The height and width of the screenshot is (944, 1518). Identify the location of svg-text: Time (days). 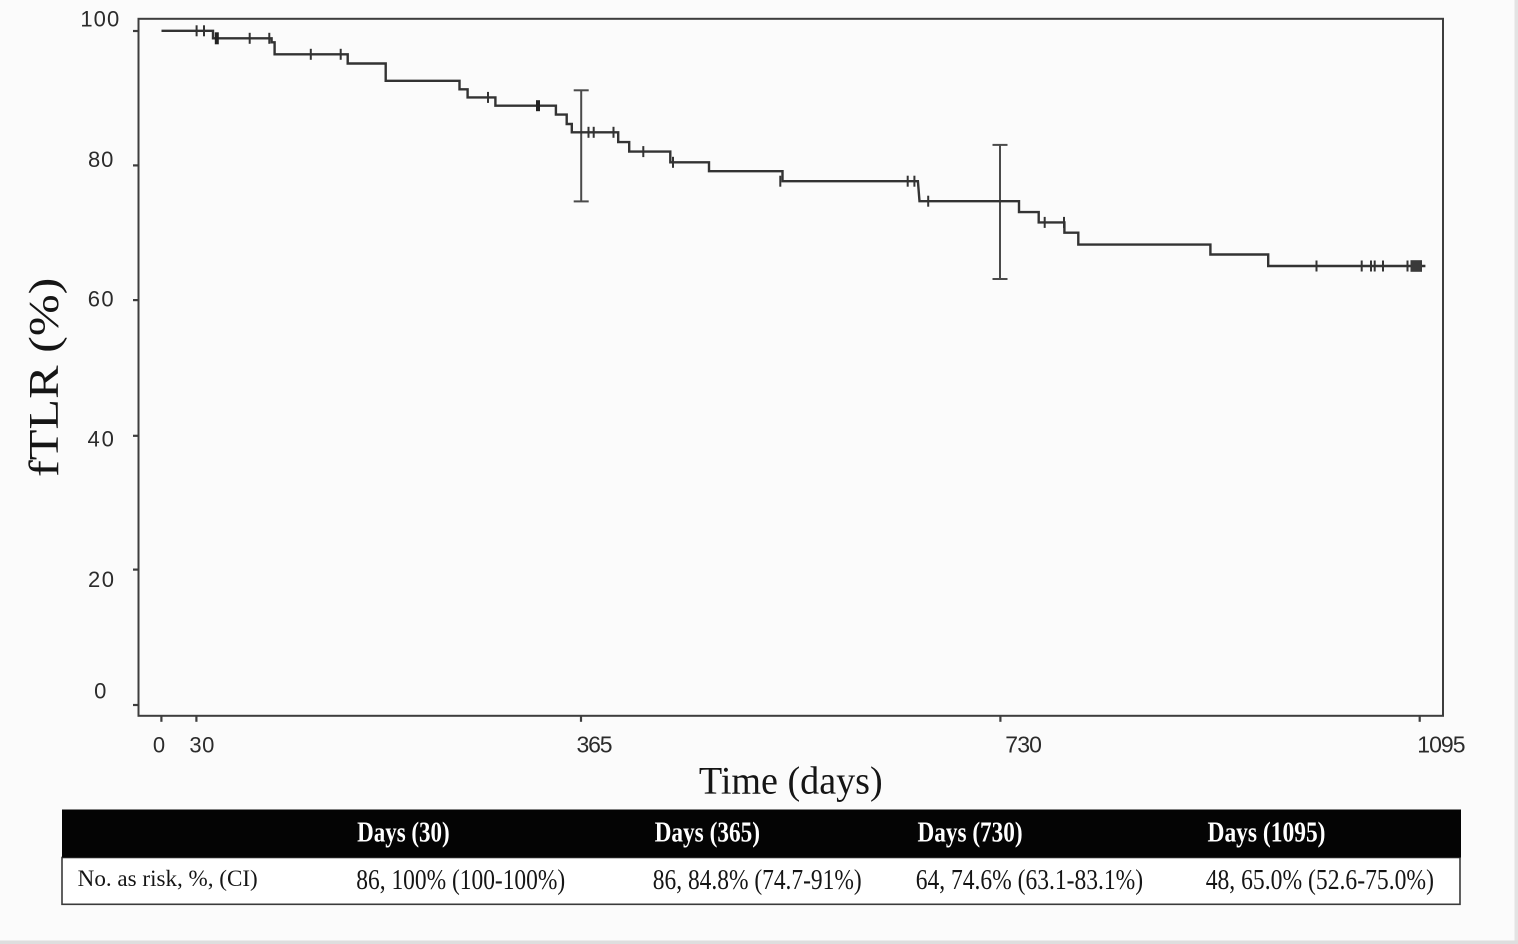
(791, 781).